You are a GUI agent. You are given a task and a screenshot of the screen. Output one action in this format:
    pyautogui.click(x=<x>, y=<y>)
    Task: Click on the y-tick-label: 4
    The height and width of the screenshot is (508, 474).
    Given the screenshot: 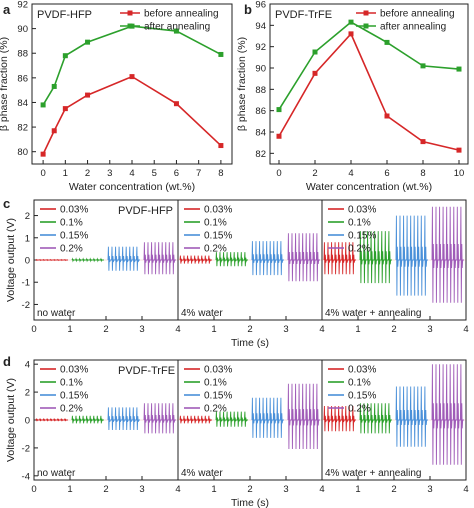 What is the action you would take?
    pyautogui.click(x=27, y=365)
    